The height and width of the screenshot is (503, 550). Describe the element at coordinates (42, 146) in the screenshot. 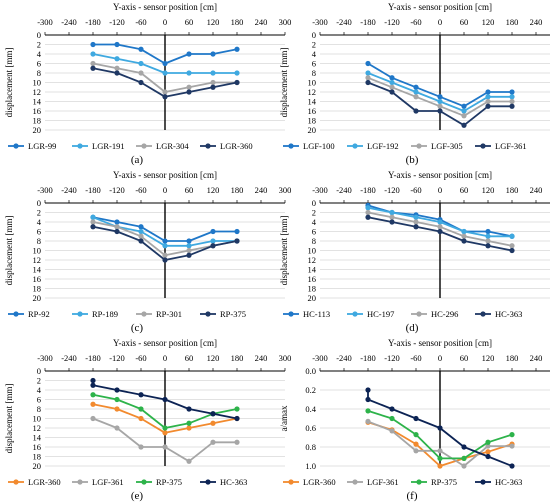

I see `legend-label: LGR-99` at that location.